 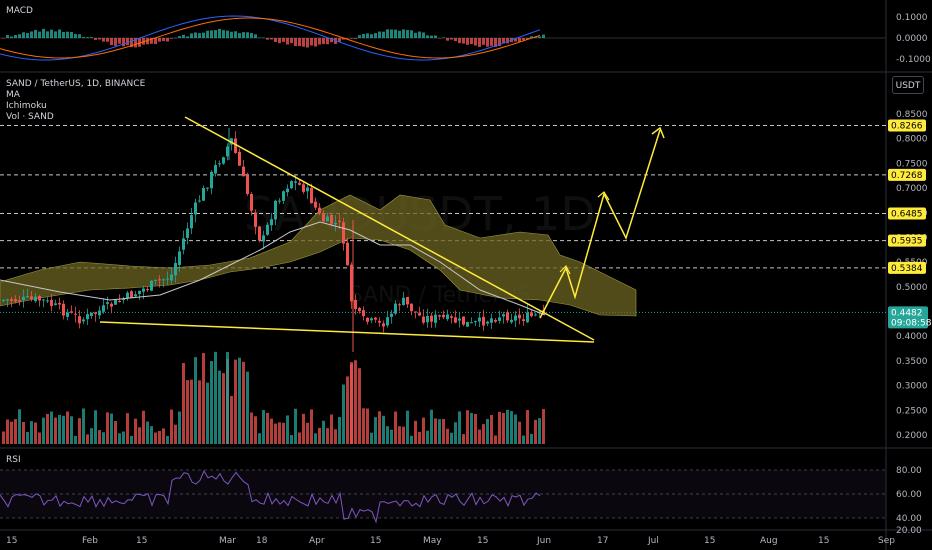 What do you see at coordinates (26, 106) in the screenshot?
I see `indicator-ichimoku: Ichimoku` at bounding box center [26, 106].